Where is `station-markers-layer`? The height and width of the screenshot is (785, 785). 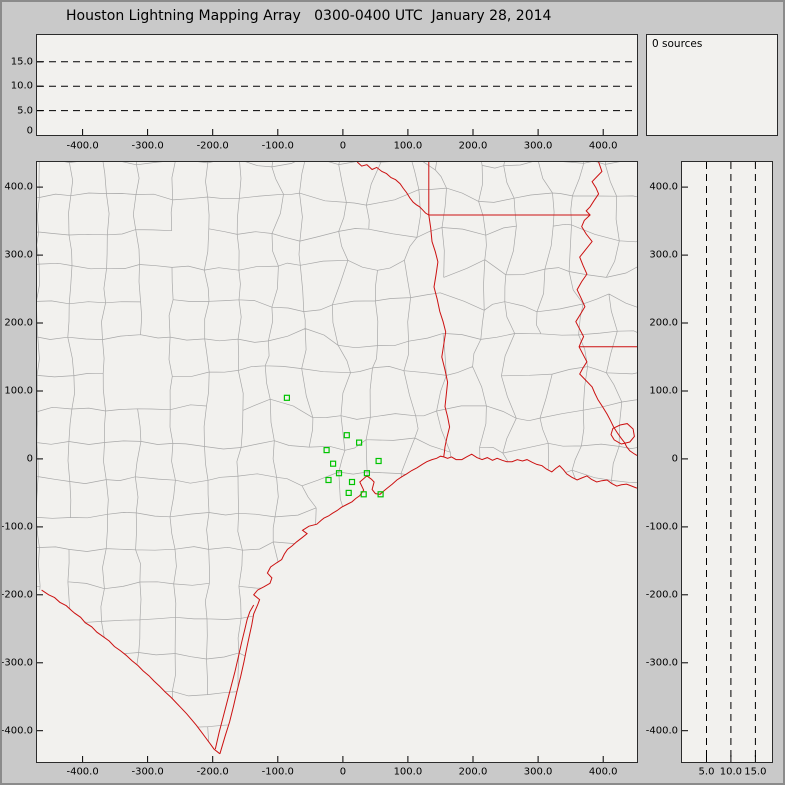
station-markers-layer is located at coordinates (333, 446).